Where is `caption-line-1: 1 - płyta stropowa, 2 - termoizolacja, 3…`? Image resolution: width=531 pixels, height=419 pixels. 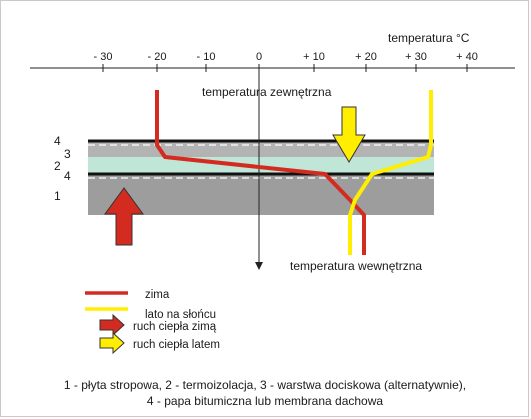 caption-line-1: 1 - płyta stropowa, 2 - termoizolacja, 3… is located at coordinates (265, 385).